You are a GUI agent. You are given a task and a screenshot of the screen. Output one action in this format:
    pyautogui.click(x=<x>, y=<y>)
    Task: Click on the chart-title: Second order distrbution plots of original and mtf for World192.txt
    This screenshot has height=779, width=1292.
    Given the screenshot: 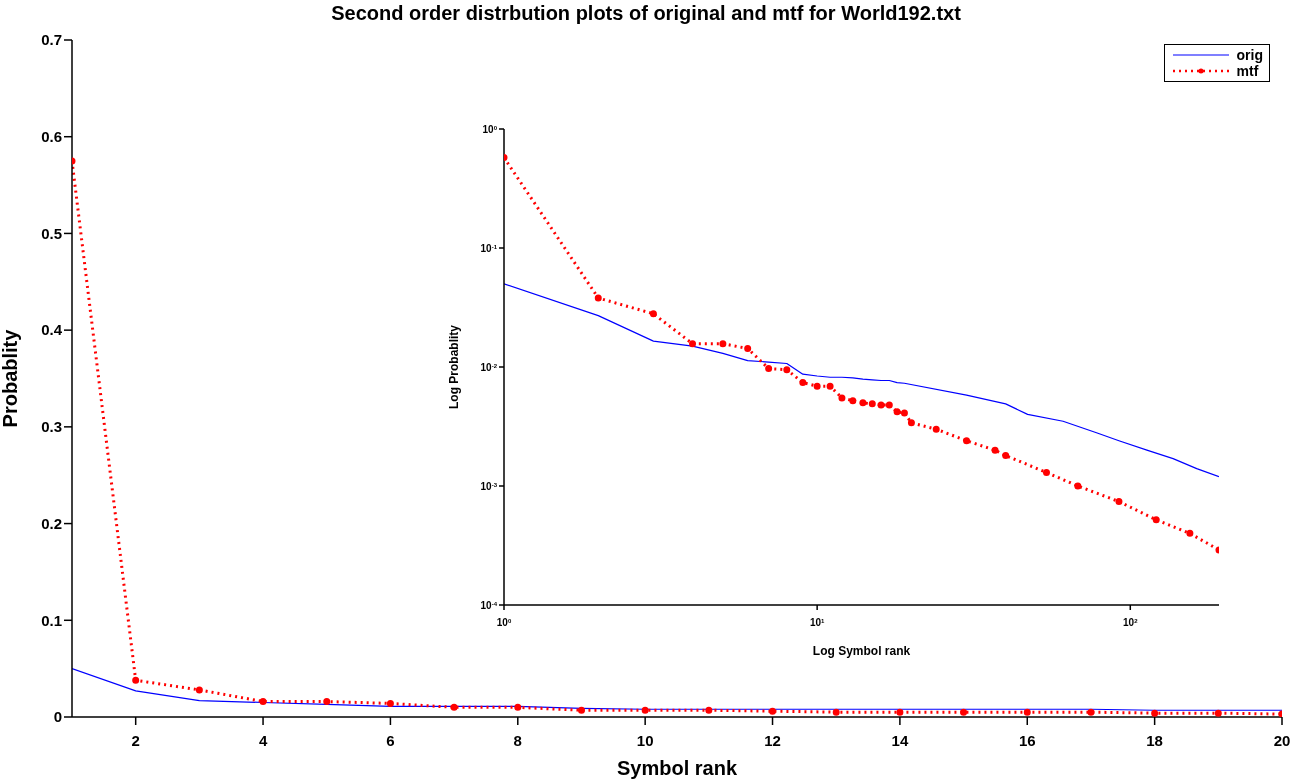 What is the action you would take?
    pyautogui.click(x=646, y=13)
    